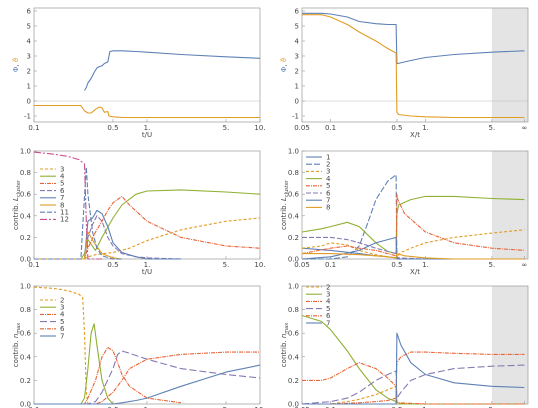 The width and height of the screenshot is (538, 408). What do you see at coordinates (524, 265) in the screenshot?
I see `x-tick-label: ∞` at bounding box center [524, 265].